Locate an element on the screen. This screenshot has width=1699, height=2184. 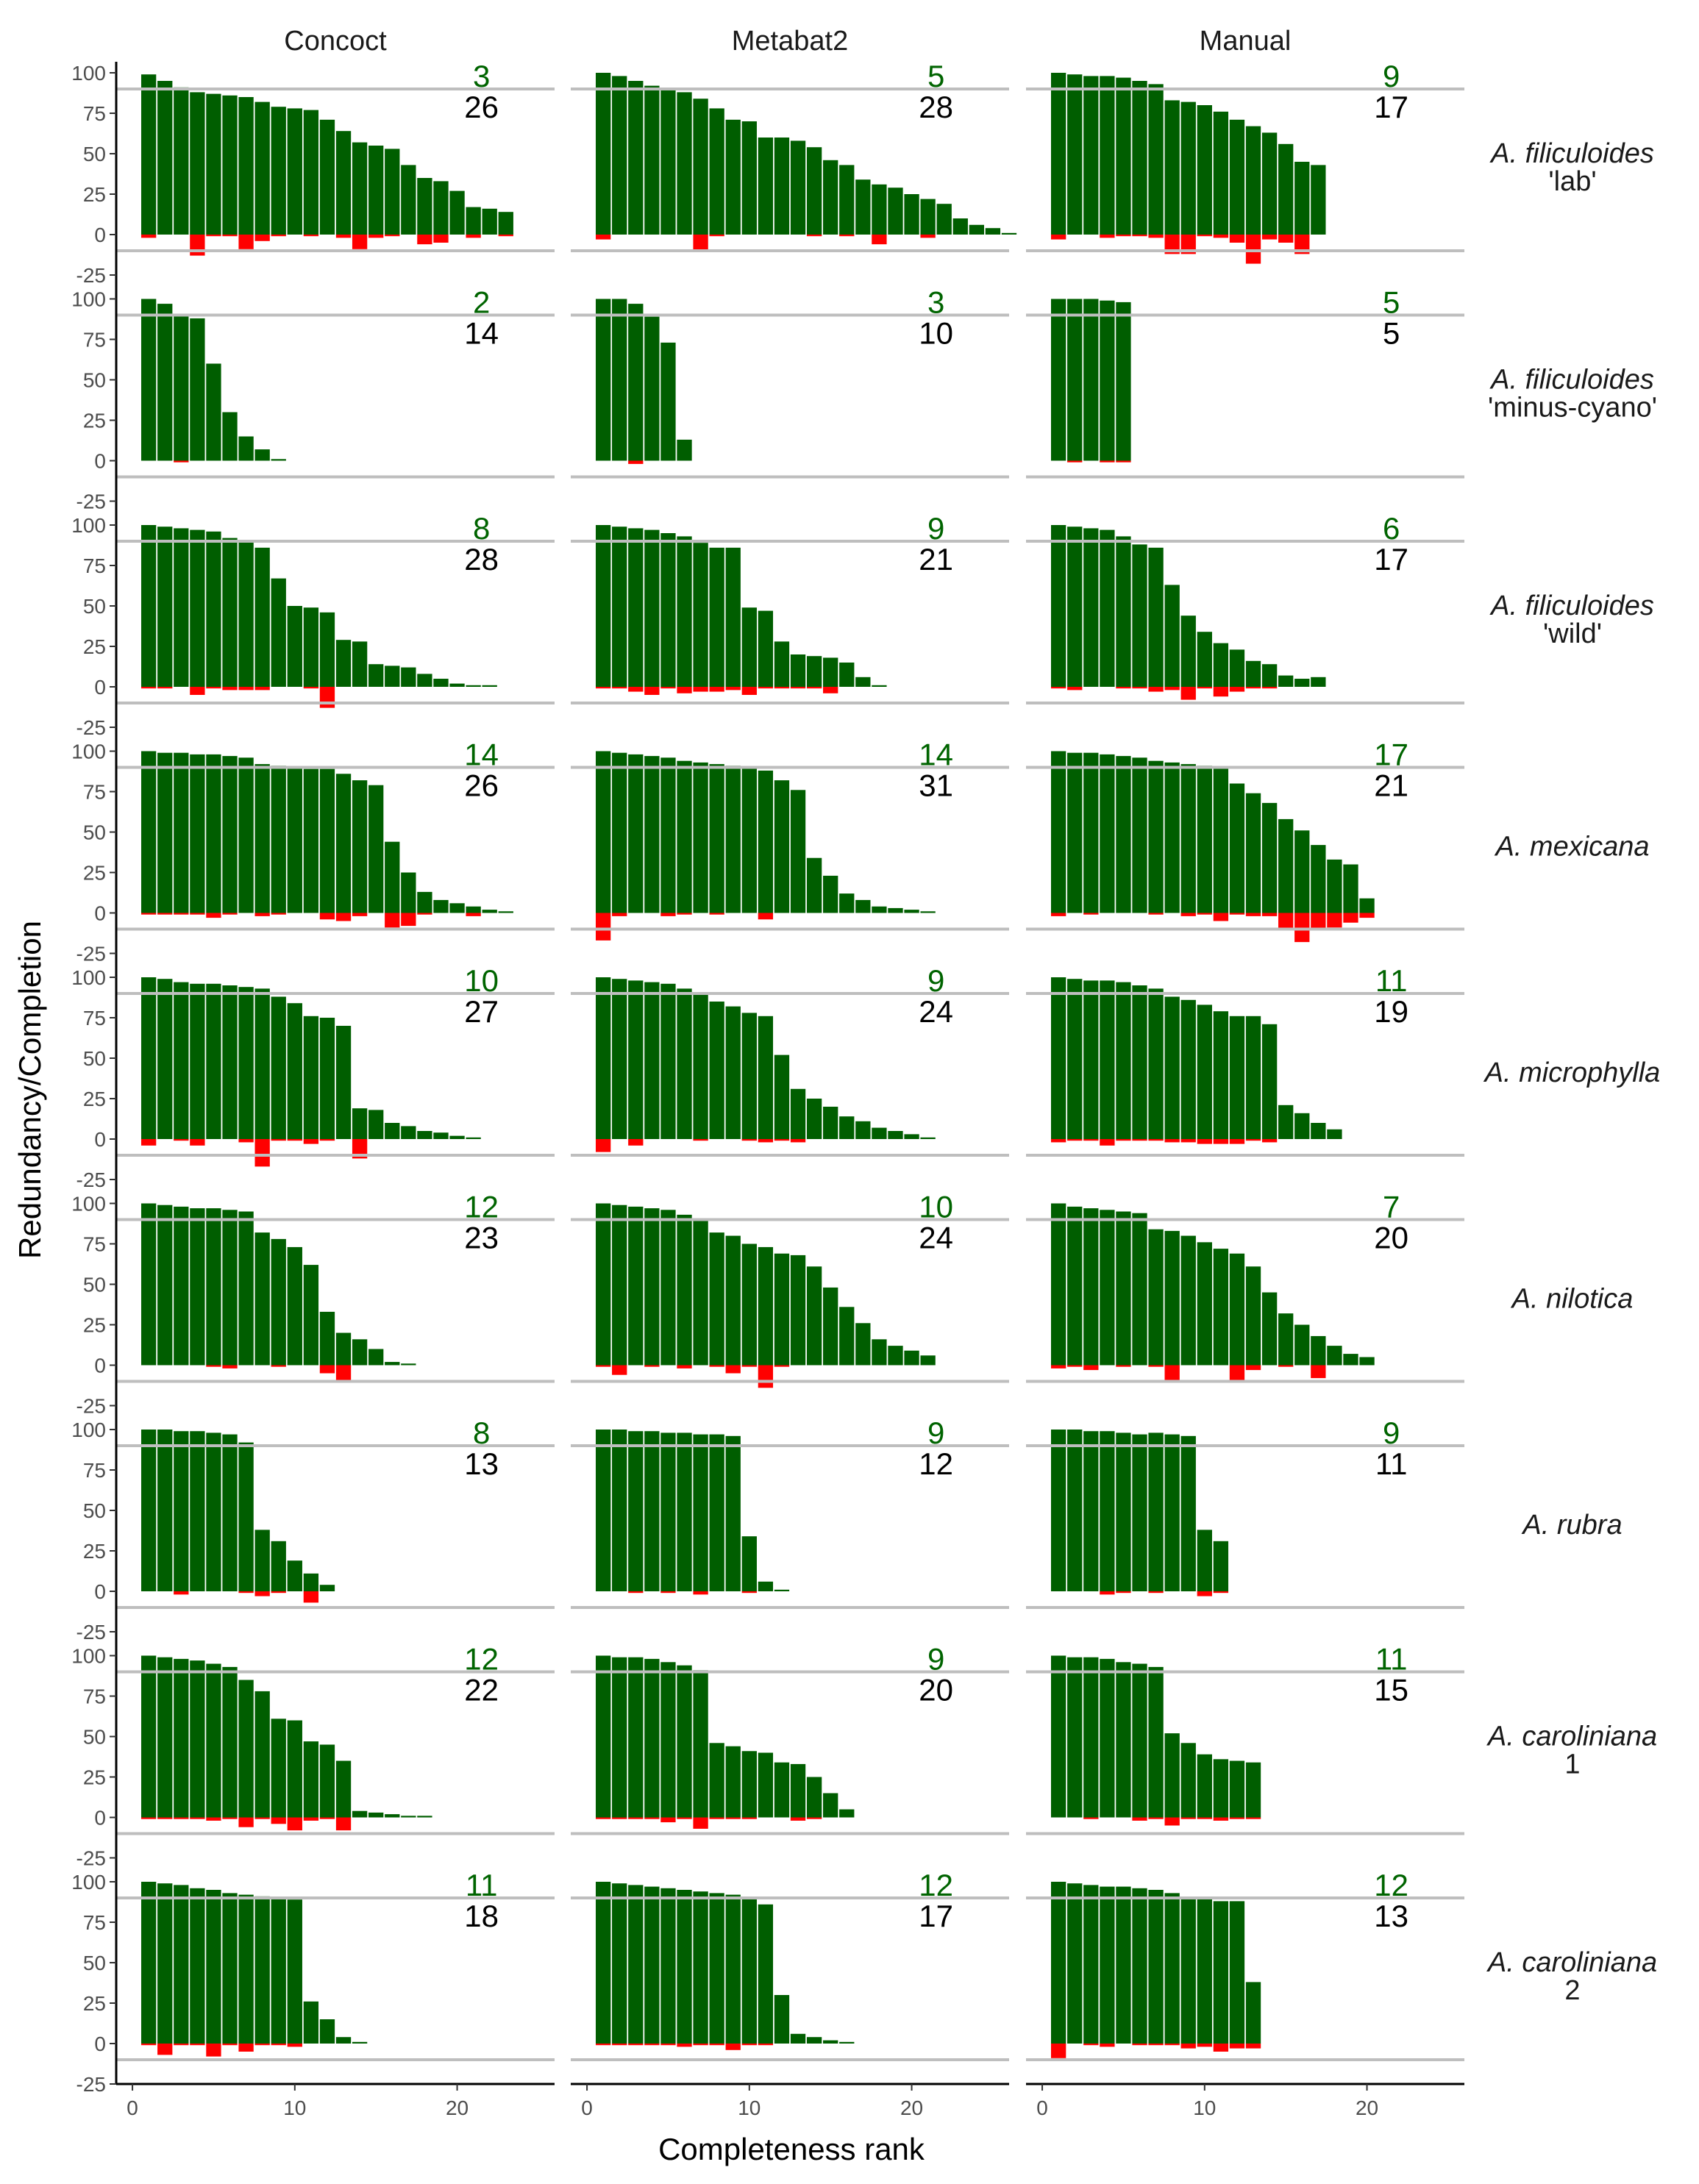
count-high-quality: 9 is located at coordinates (935, 1658).